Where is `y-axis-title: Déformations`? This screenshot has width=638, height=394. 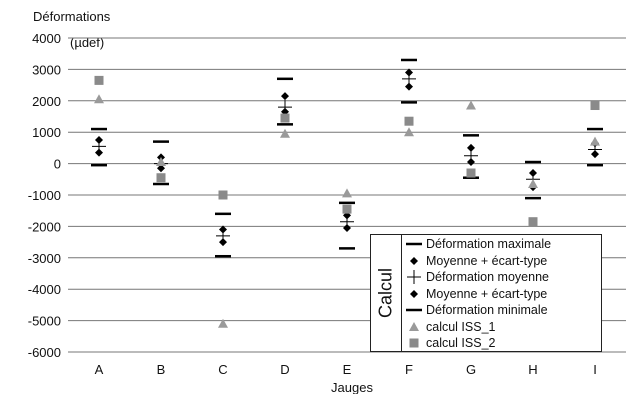
y-axis-title: Déformations is located at coordinates (72, 16).